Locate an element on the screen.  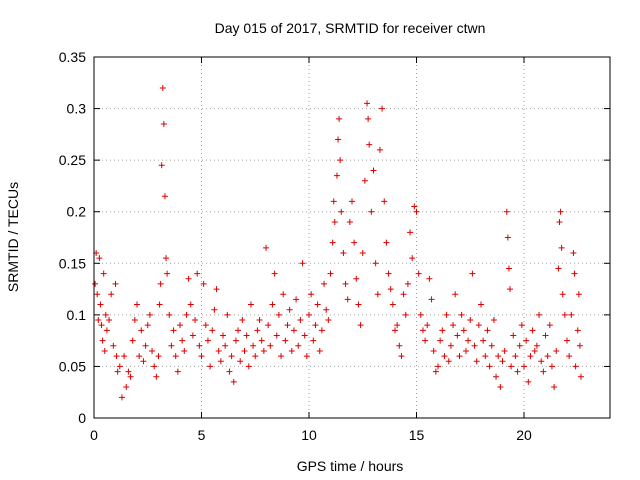
x-axis-label: GPS time / hours is located at coordinates (350, 466).